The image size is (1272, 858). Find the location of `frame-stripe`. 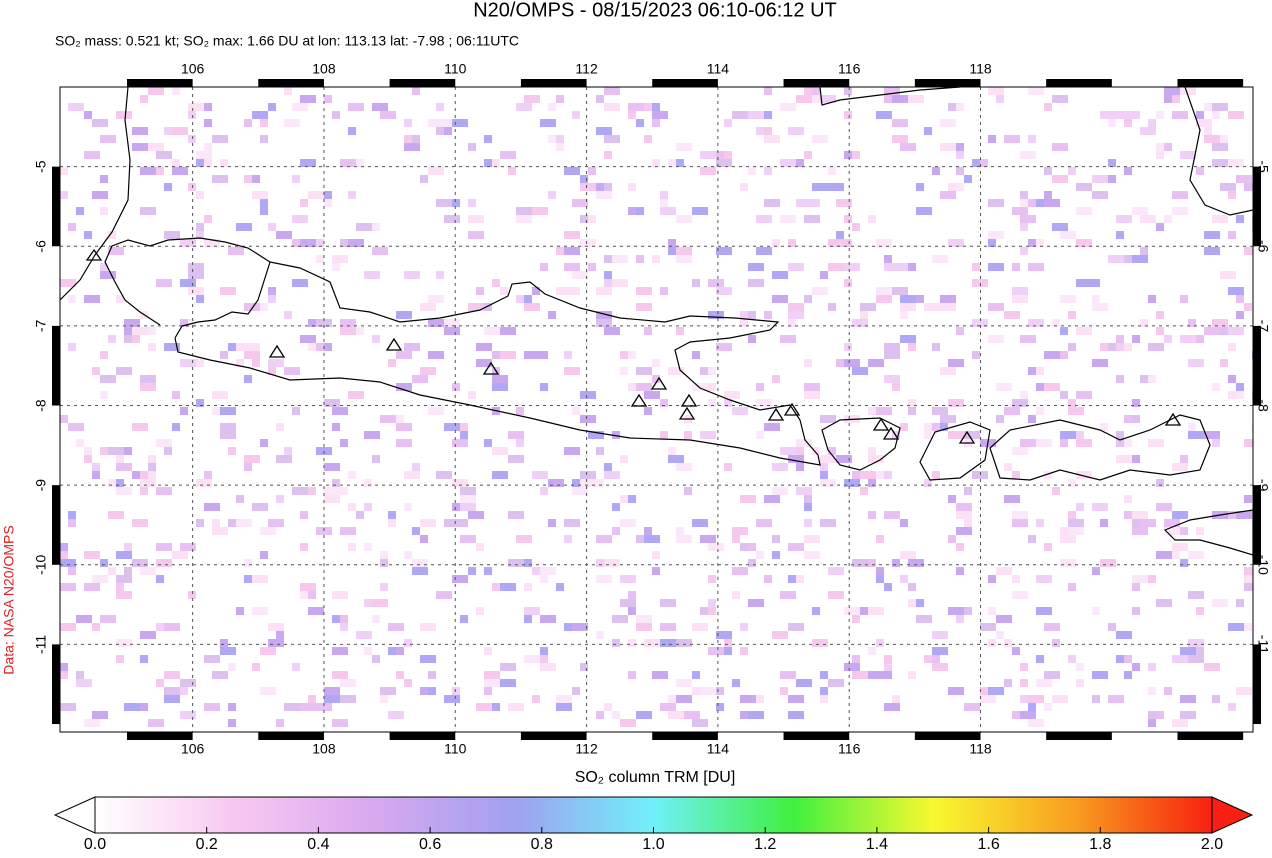

frame-stripe is located at coordinates (422, 83).